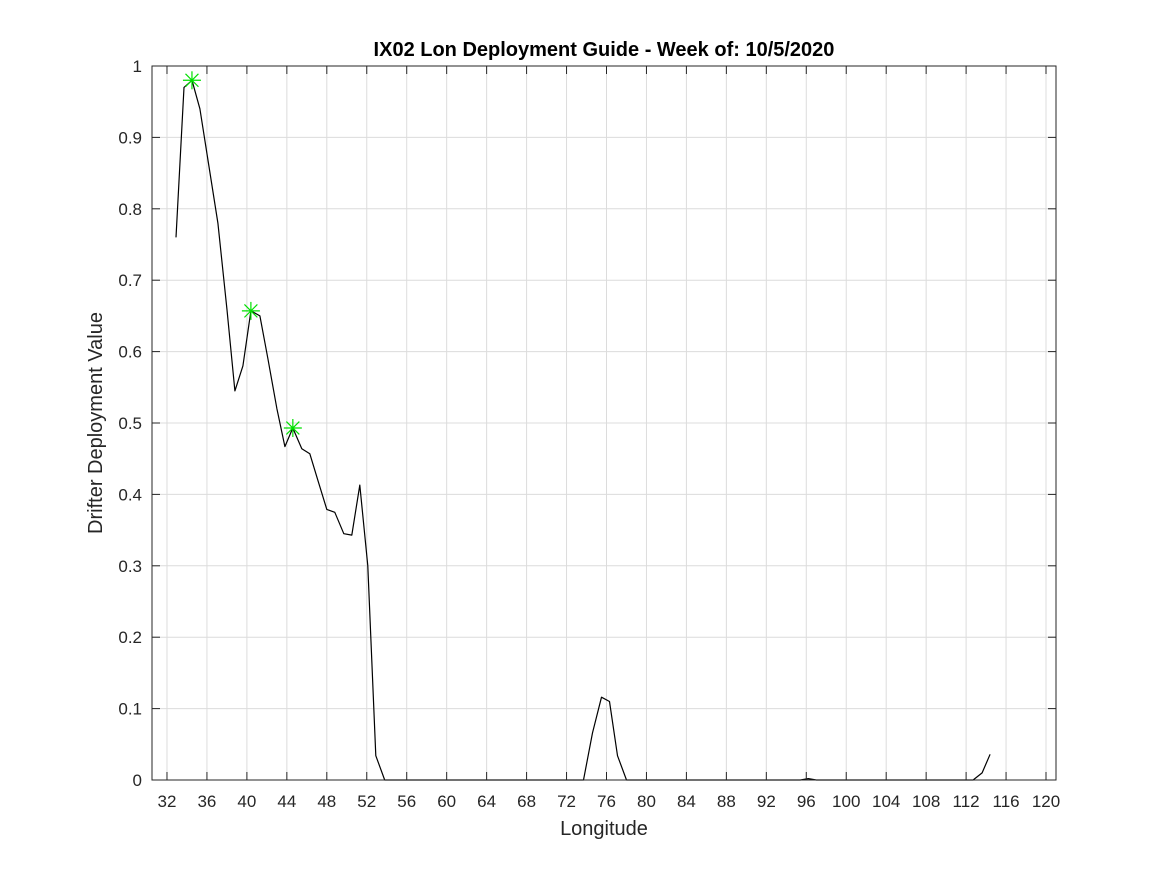 The height and width of the screenshot is (875, 1167). What do you see at coordinates (526, 801) in the screenshot?
I see `x-tick-label: 68` at bounding box center [526, 801].